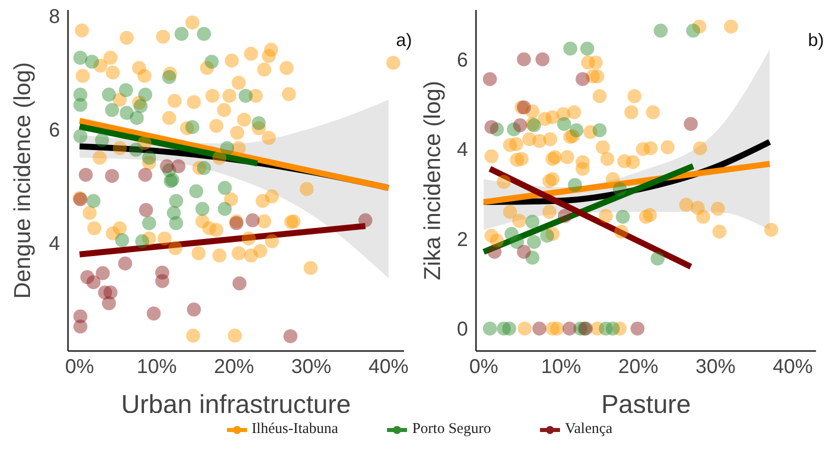  What do you see at coordinates (462, 239) in the screenshot?
I see `y-tick-label: 2` at bounding box center [462, 239].